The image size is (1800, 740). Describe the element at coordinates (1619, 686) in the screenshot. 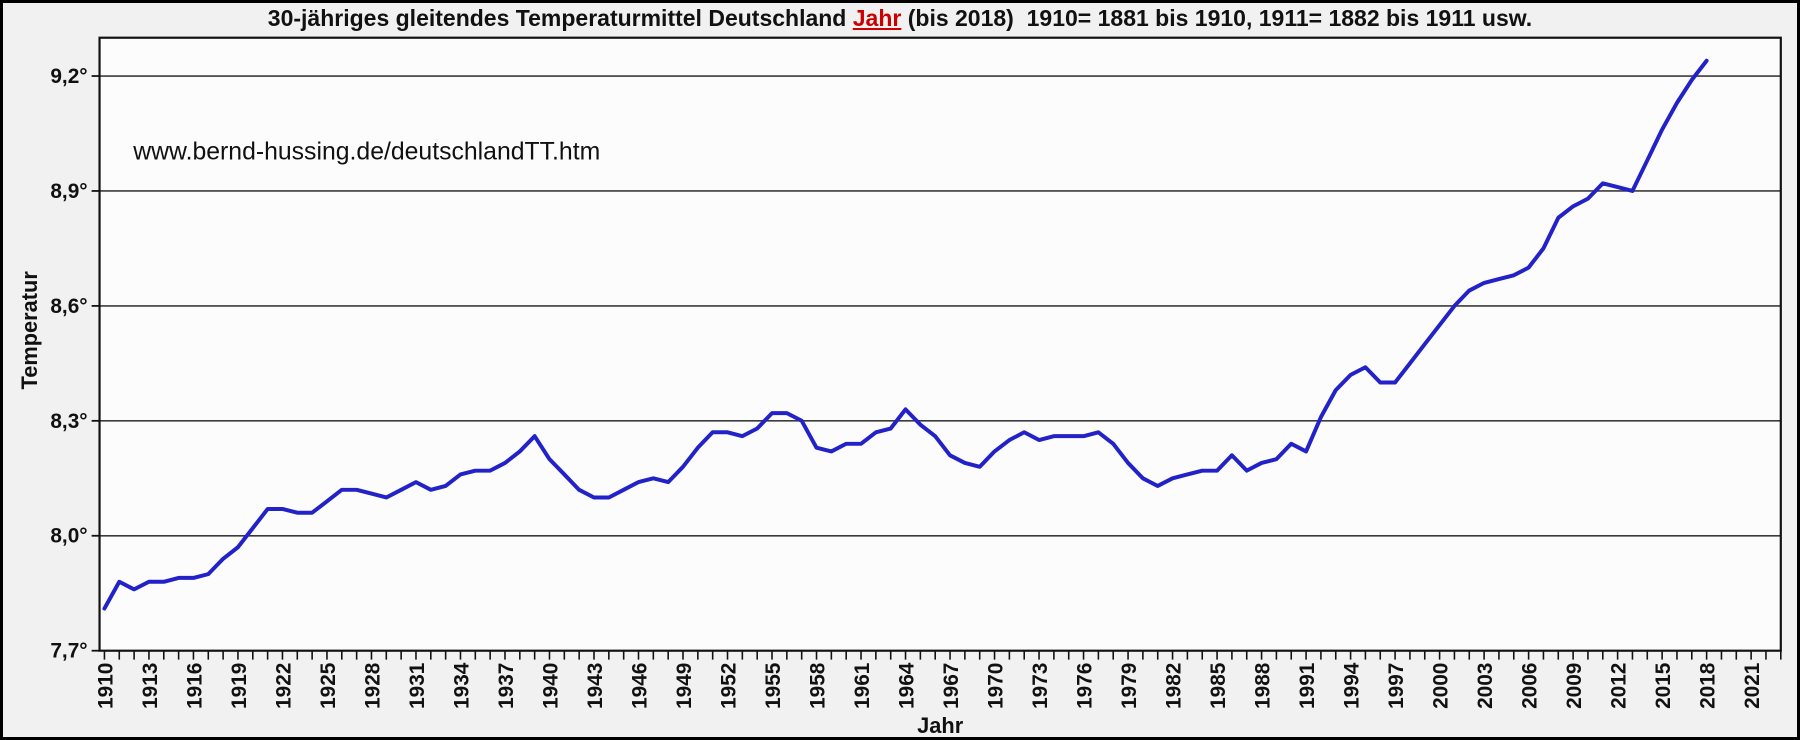

I see `x-tick-label: 2012` at that location.